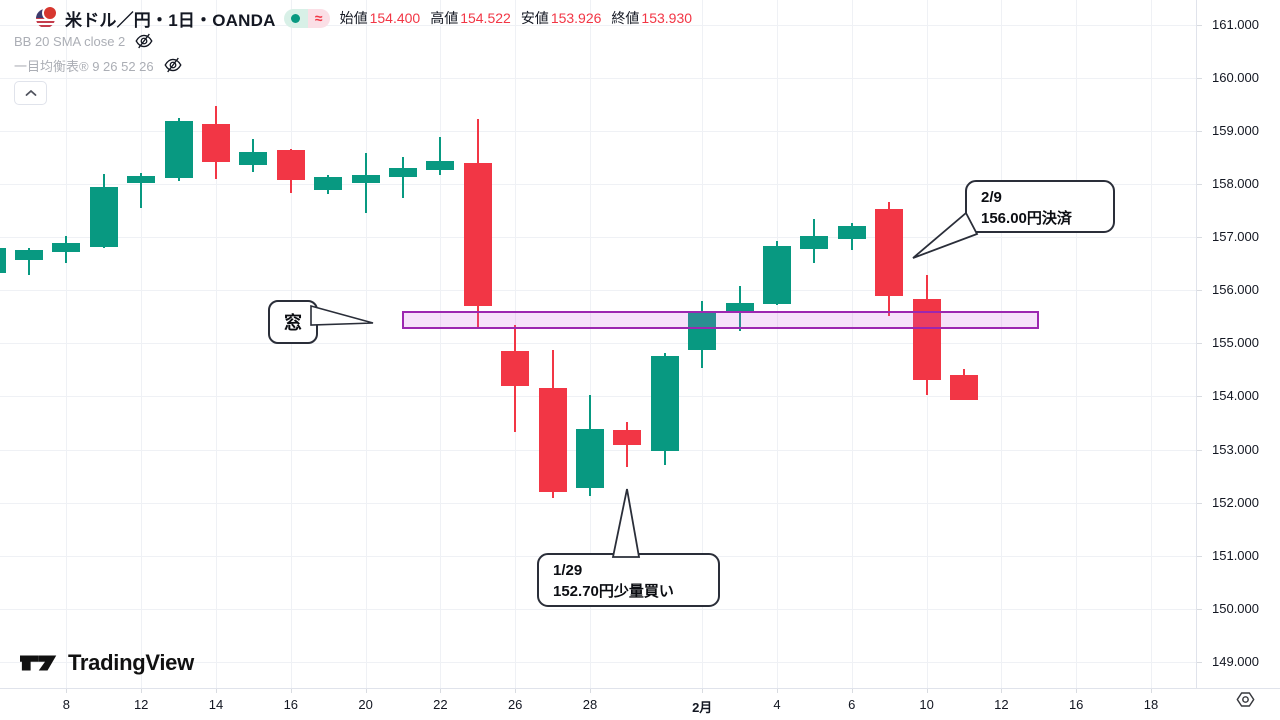  I want to click on low-label: 安値, so click(534, 18).